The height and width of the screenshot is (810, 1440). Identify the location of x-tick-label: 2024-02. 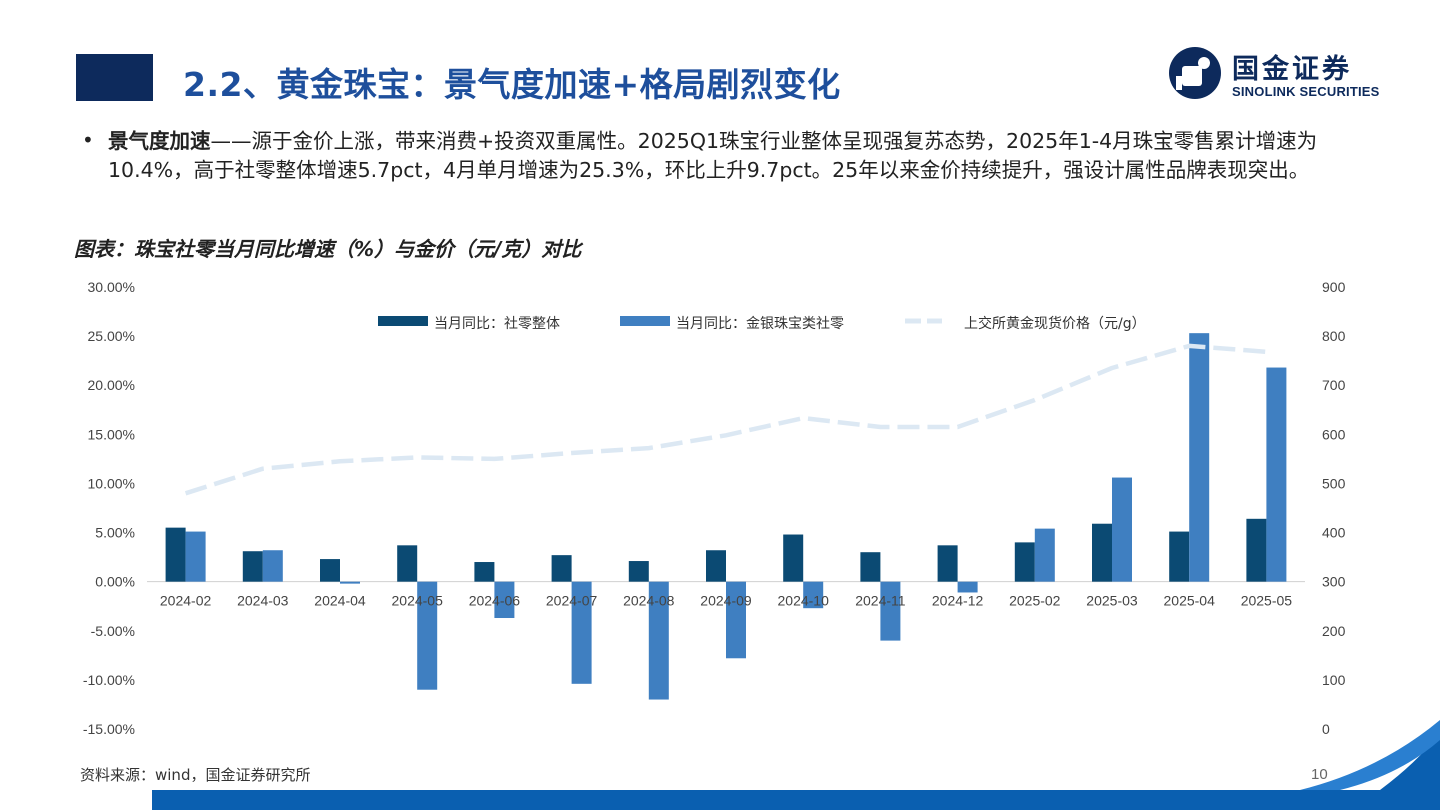
(186, 601).